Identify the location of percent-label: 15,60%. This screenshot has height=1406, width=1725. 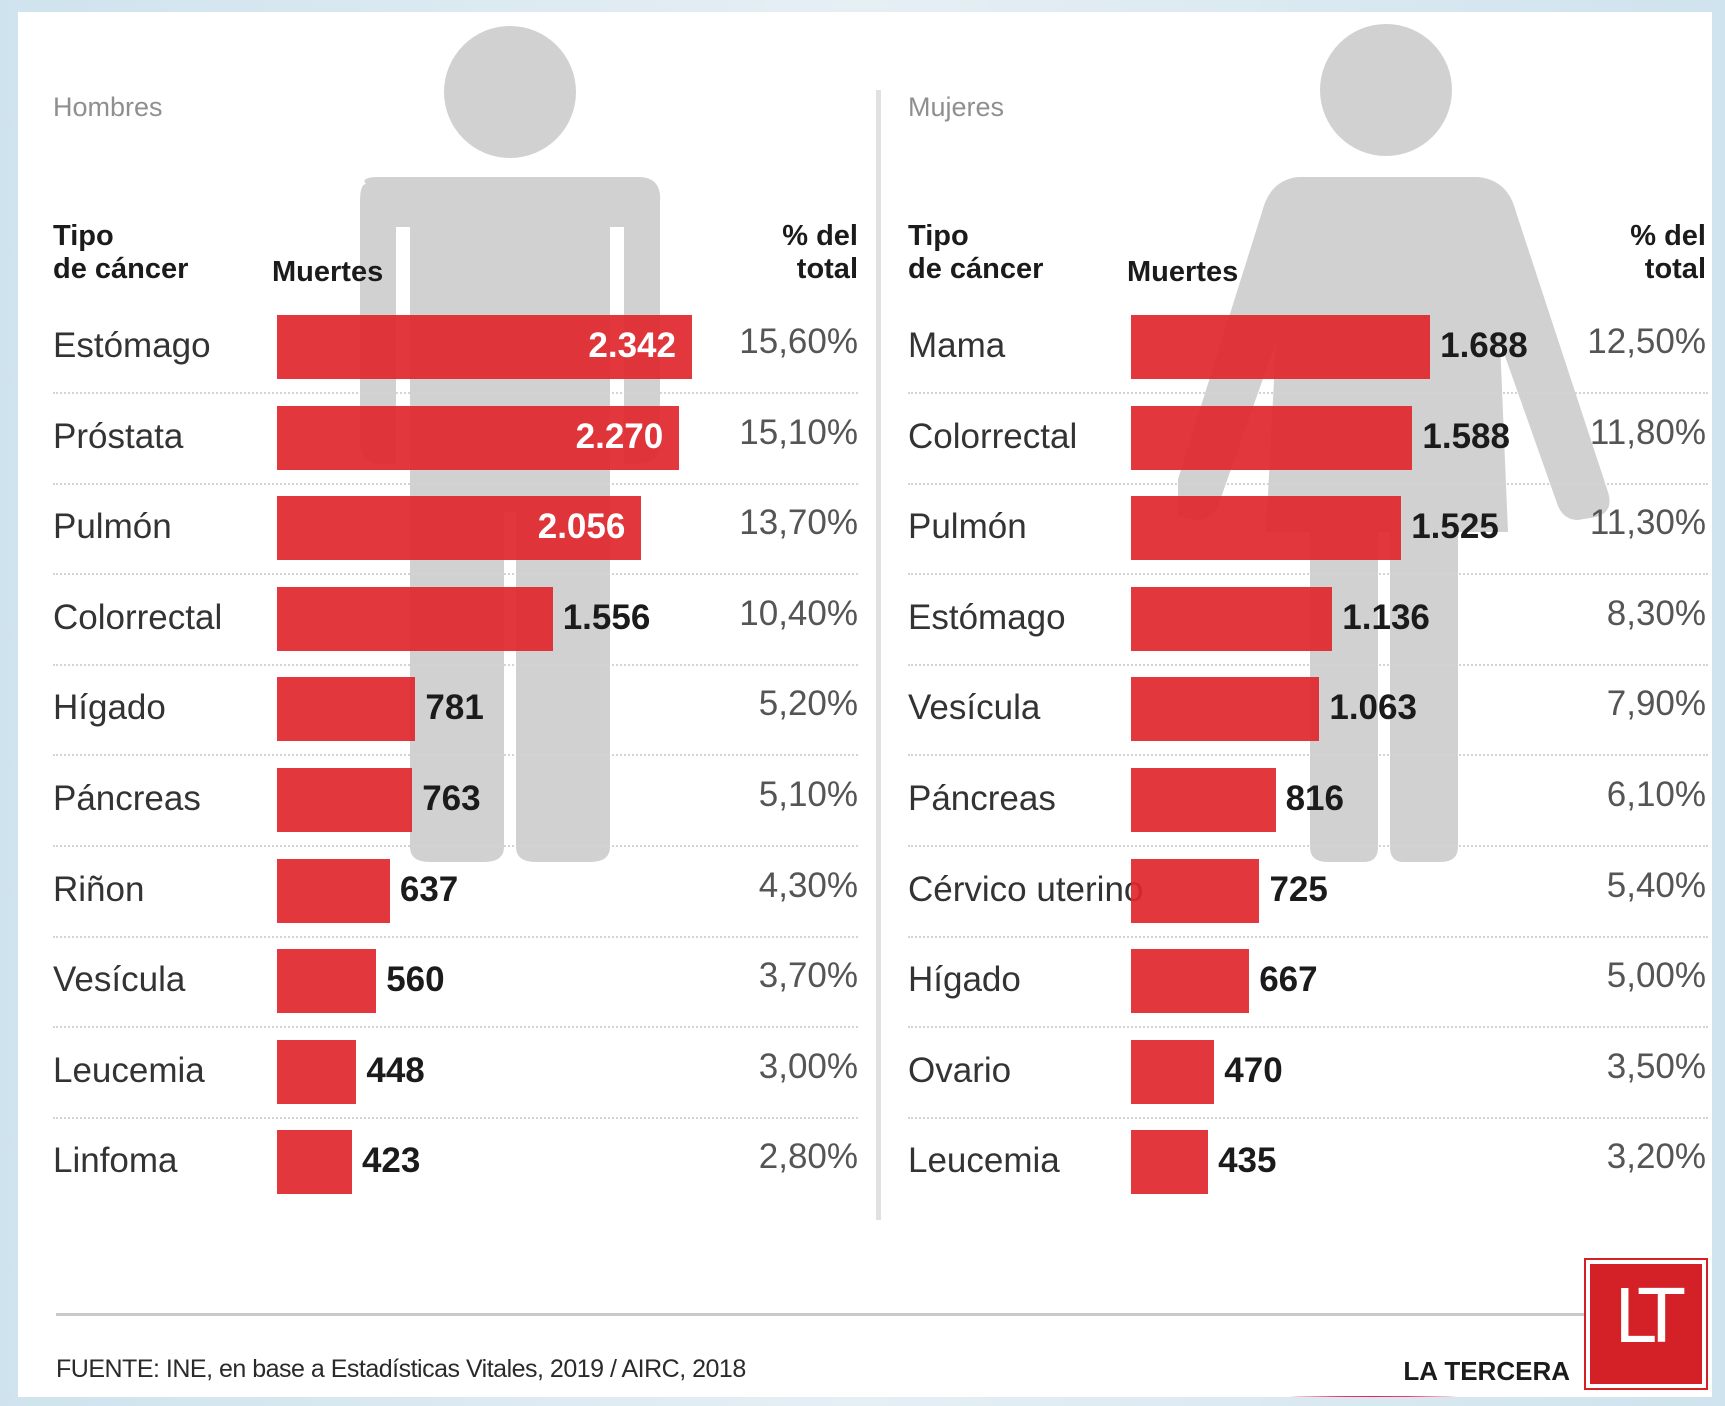
(798, 341).